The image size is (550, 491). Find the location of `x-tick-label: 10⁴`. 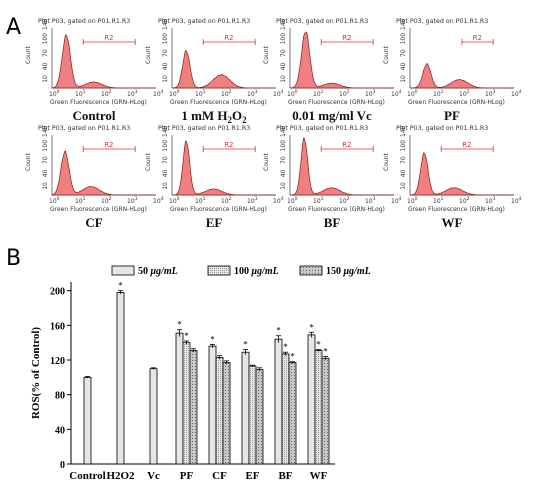

x-tick-label: 10⁴ is located at coordinates (278, 200).